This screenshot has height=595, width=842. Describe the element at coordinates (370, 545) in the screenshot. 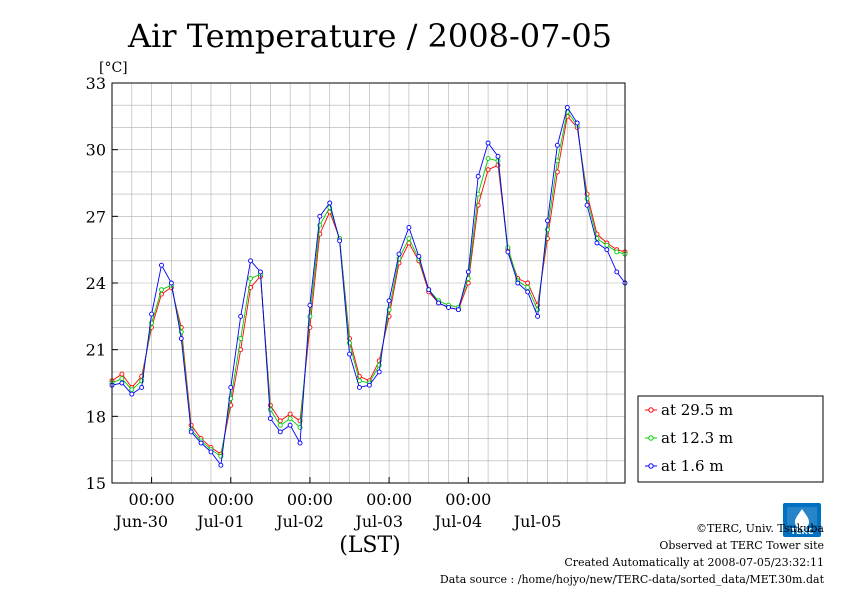

I see `x-axis-label: (LST)` at that location.